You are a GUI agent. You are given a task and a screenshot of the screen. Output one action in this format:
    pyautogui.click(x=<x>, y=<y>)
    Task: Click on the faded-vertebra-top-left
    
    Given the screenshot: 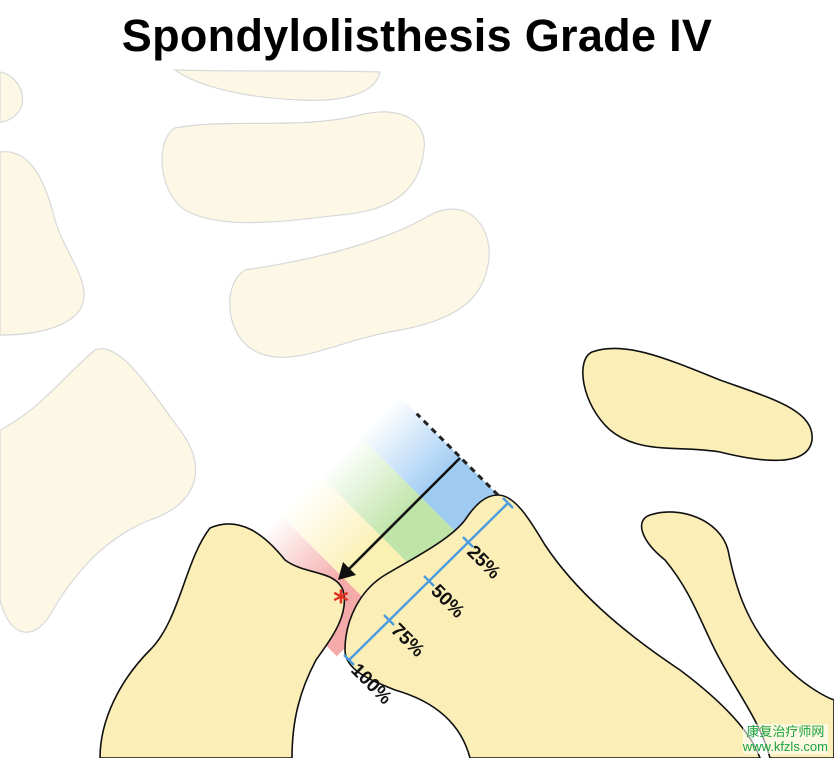 What is the action you would take?
    pyautogui.click(x=12, y=97)
    